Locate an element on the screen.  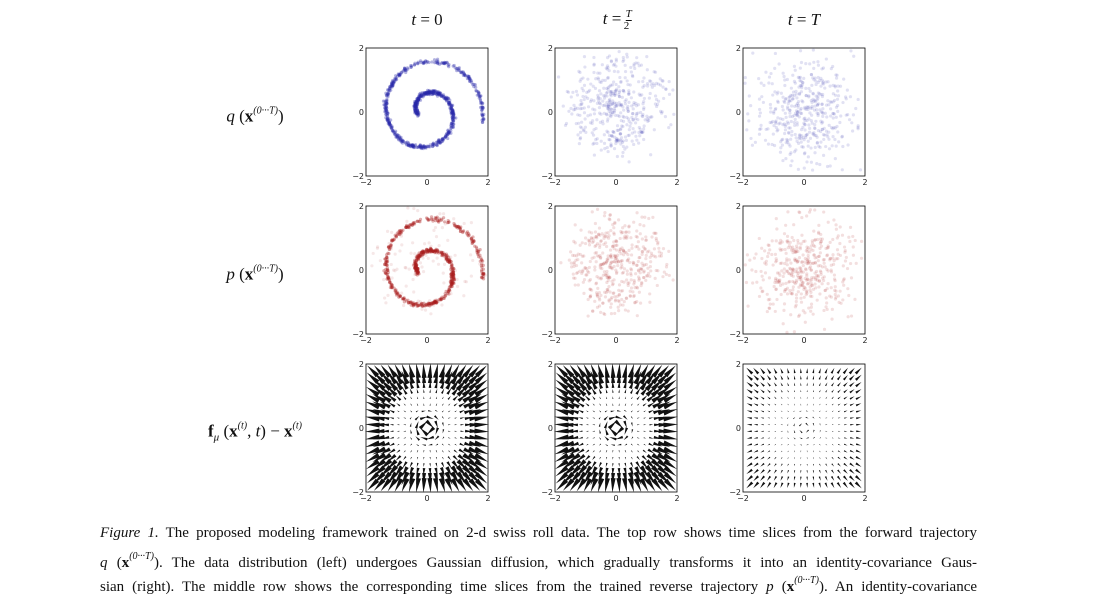
x-tick-label: 0 is located at coordinates (803, 498).